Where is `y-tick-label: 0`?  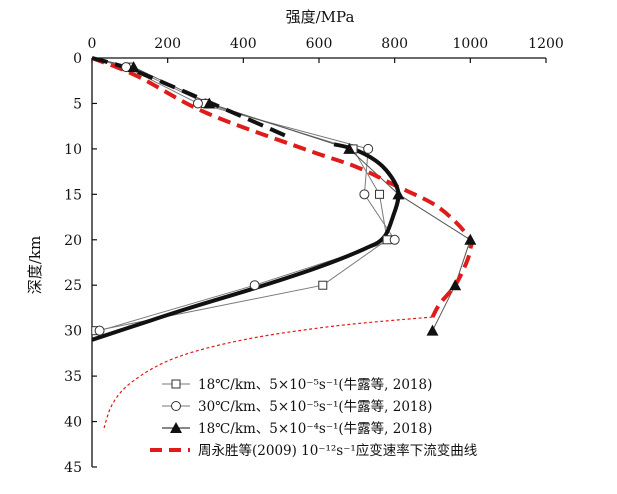
y-tick-label: 0 is located at coordinates (77, 59).